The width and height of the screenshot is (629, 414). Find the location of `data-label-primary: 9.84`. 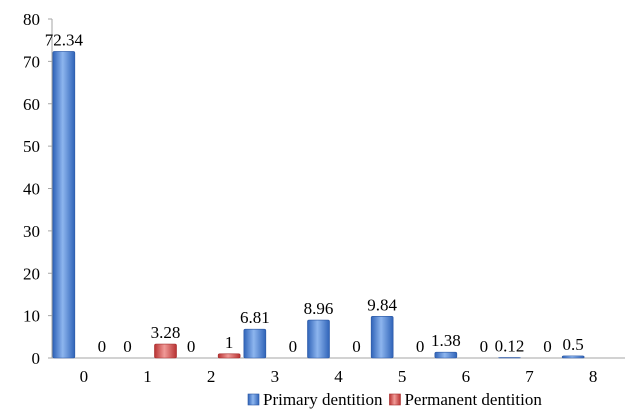

data-label-primary: 9.84 is located at coordinates (382, 304).